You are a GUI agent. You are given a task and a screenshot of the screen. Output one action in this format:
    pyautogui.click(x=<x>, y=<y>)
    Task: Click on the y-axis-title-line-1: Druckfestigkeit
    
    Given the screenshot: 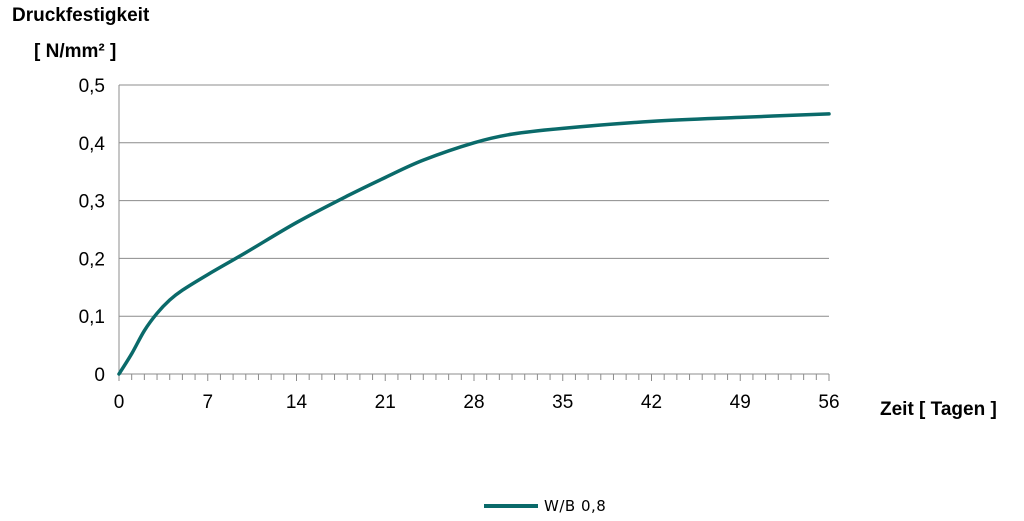 What is the action you would take?
    pyautogui.click(x=81, y=15)
    